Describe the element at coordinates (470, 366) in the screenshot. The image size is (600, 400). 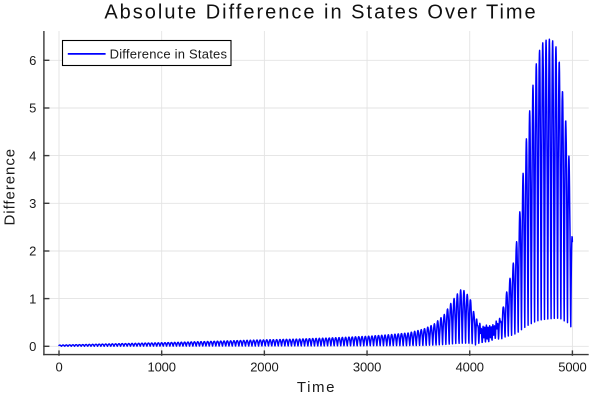
I see `svg-text: 4000` at that location.